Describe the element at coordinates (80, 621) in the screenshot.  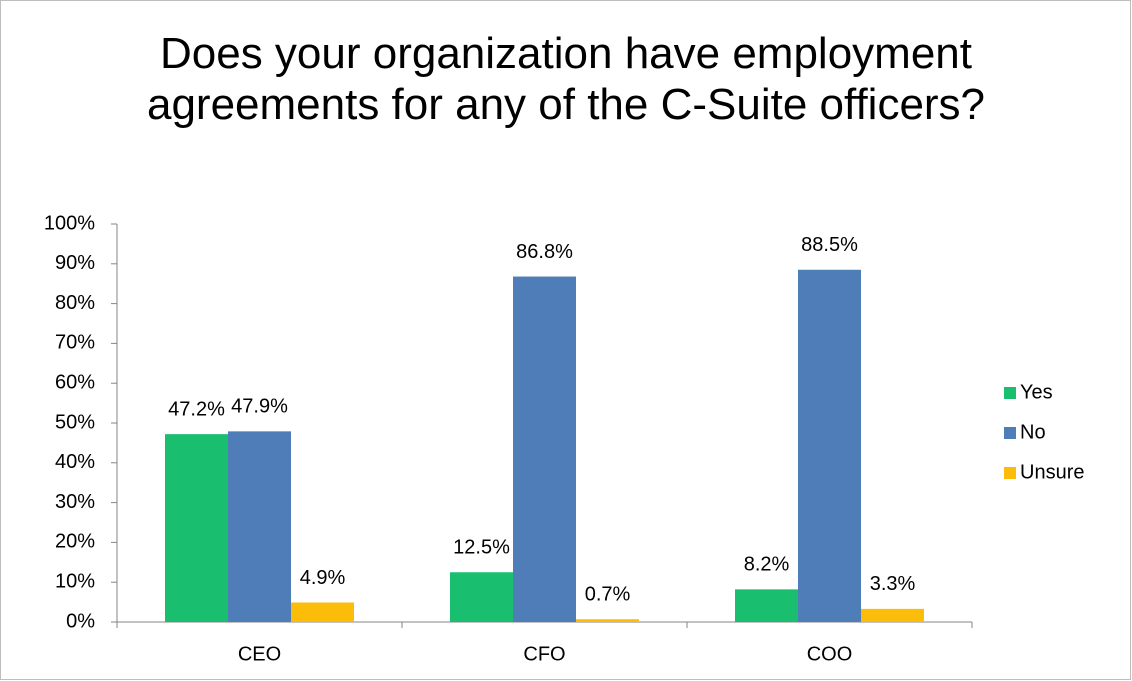
I see `y-tick-label: 0%` at that location.